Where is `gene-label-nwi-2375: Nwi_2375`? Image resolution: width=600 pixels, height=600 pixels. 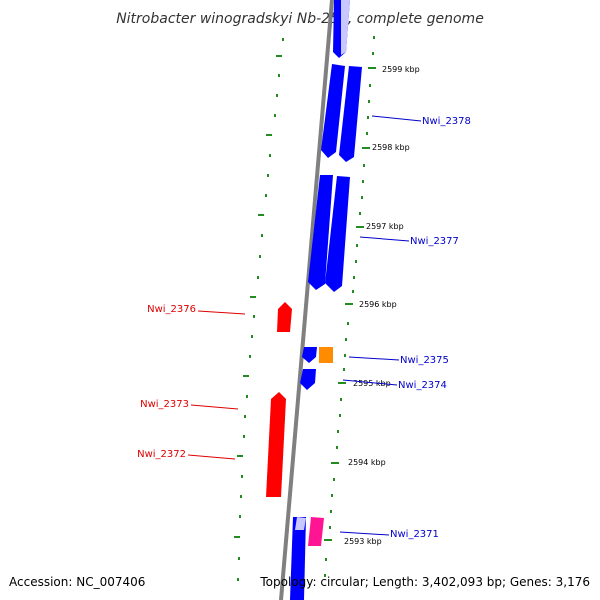
gene-label-nwi-2375: Nwi_2375 is located at coordinates (424, 360).